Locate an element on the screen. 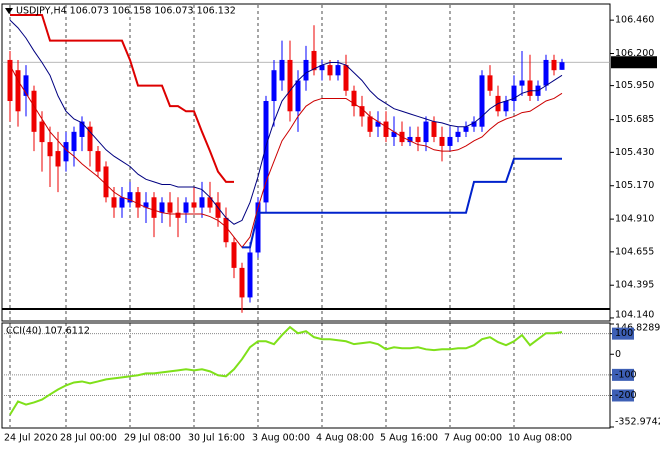  x-tick-label: 29 Jul 08:00 is located at coordinates (152, 438).